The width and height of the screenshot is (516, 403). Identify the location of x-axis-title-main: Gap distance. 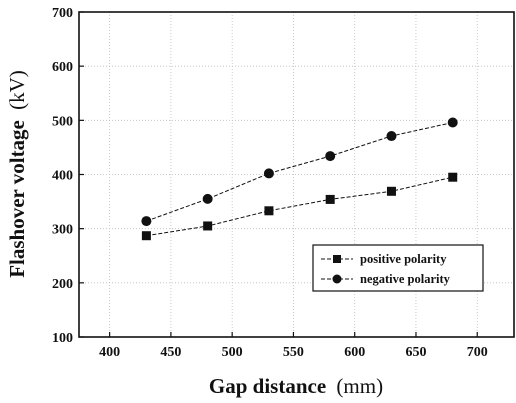
(267, 386).